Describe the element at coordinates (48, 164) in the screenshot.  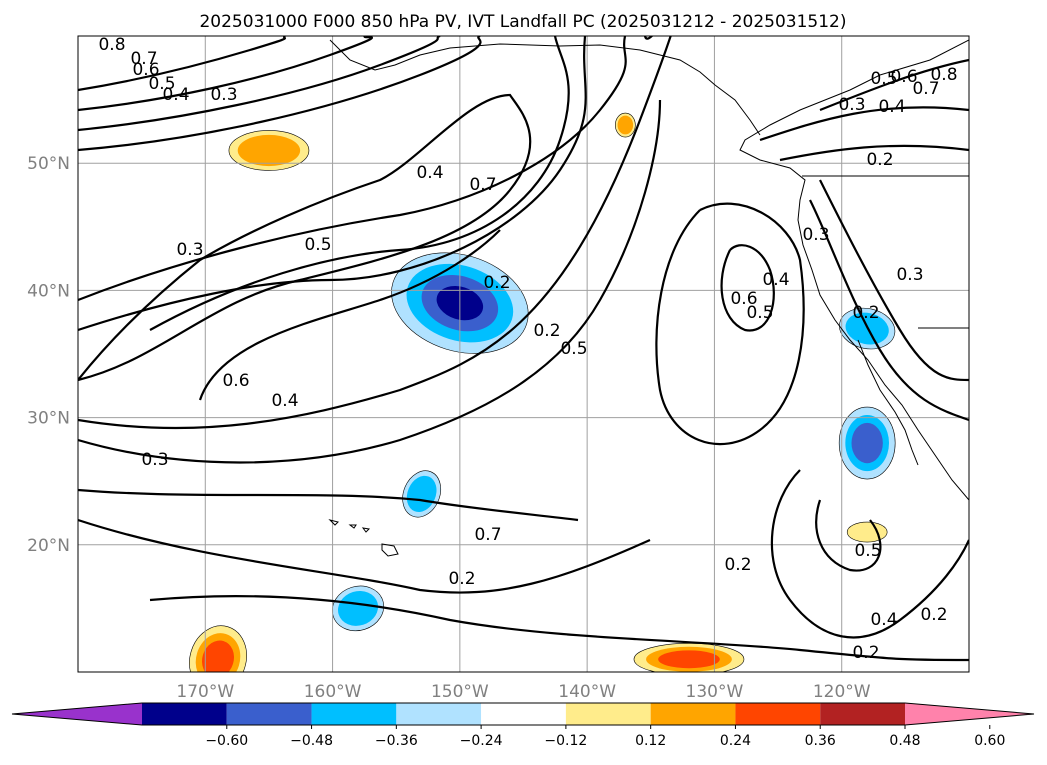
I see `lat-tick-label: 50°N` at that location.